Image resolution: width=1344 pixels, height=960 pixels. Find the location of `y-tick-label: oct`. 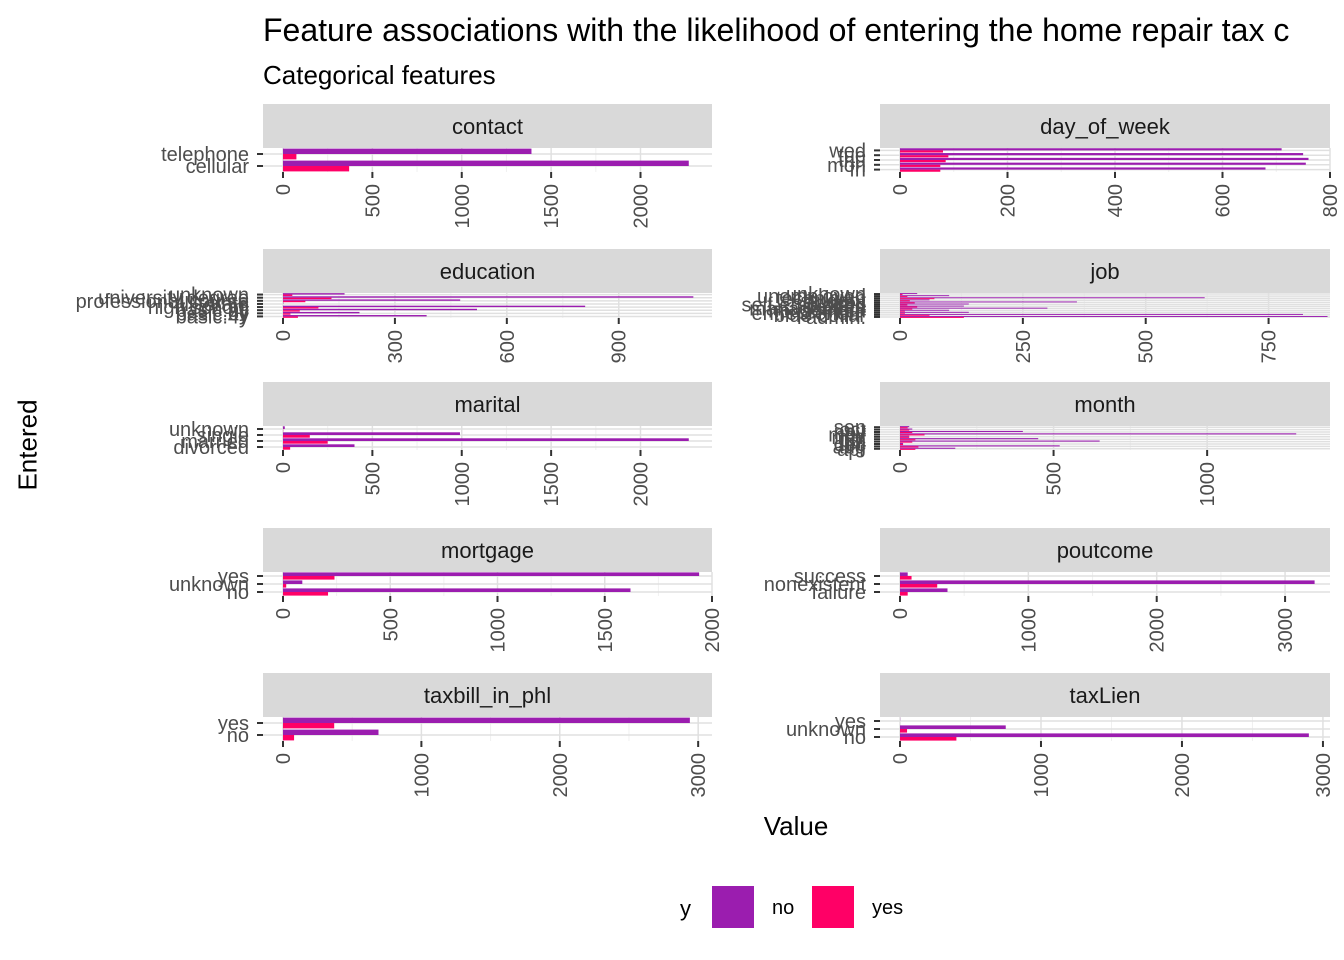

y-tick-label: oct is located at coordinates (852, 431).